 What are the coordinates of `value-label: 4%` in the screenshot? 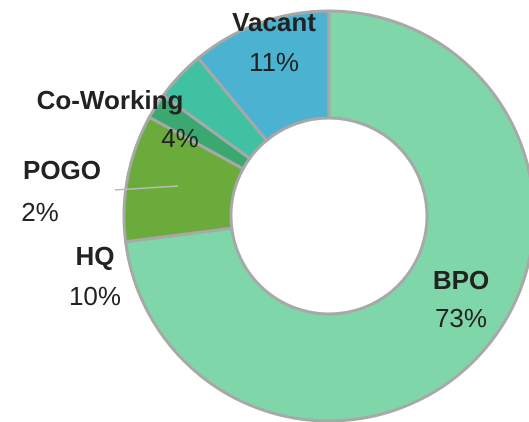 It's located at (180, 138).